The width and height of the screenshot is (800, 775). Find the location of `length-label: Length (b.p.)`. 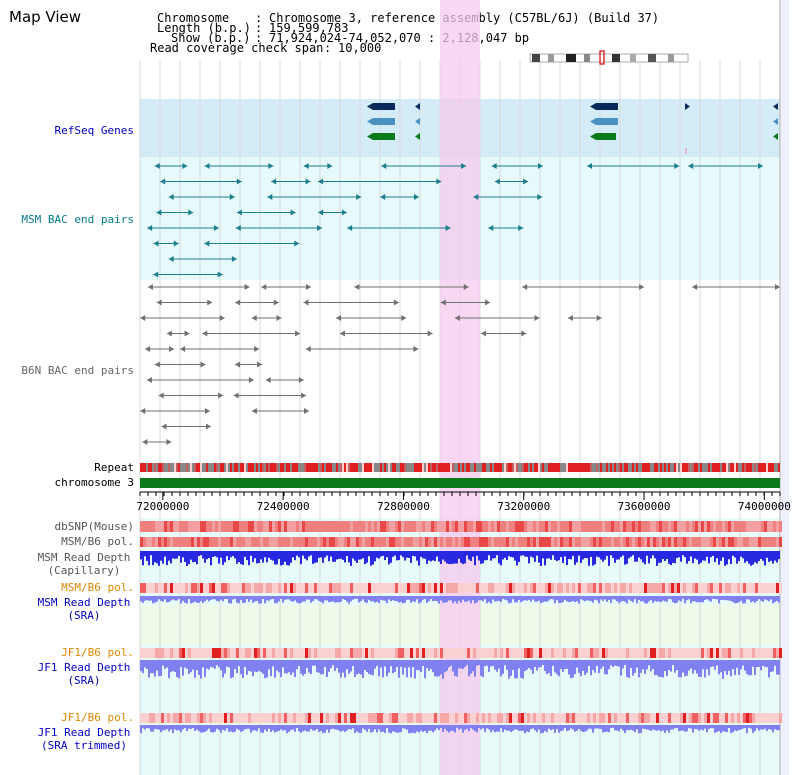

length-label: Length (b.p.) is located at coordinates (204, 28).